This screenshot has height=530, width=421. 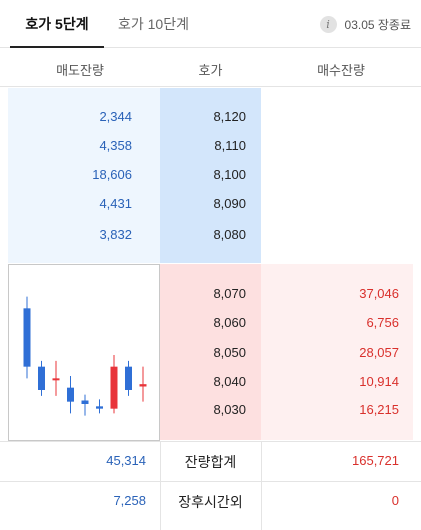 I want to click on header-bid-volume: 매수잔량, so click(x=341, y=70).